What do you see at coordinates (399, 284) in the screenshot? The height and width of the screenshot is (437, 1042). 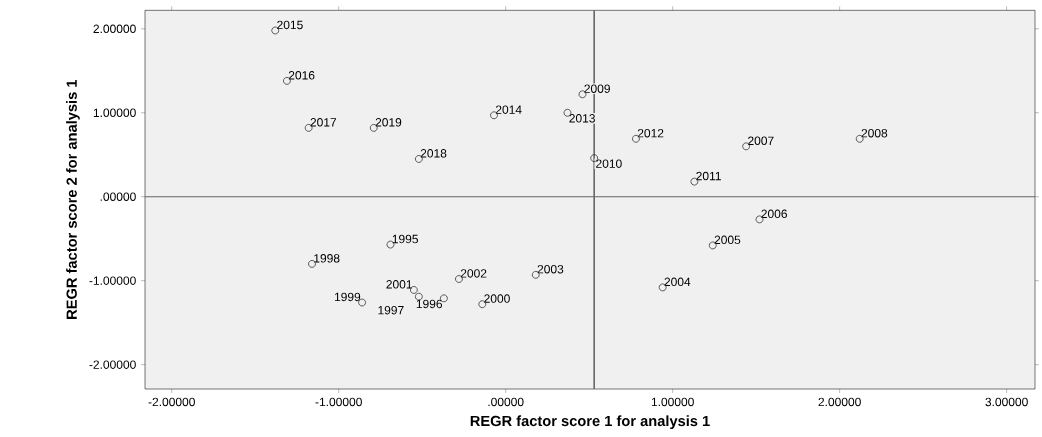 I see `annotation: 2001` at bounding box center [399, 284].